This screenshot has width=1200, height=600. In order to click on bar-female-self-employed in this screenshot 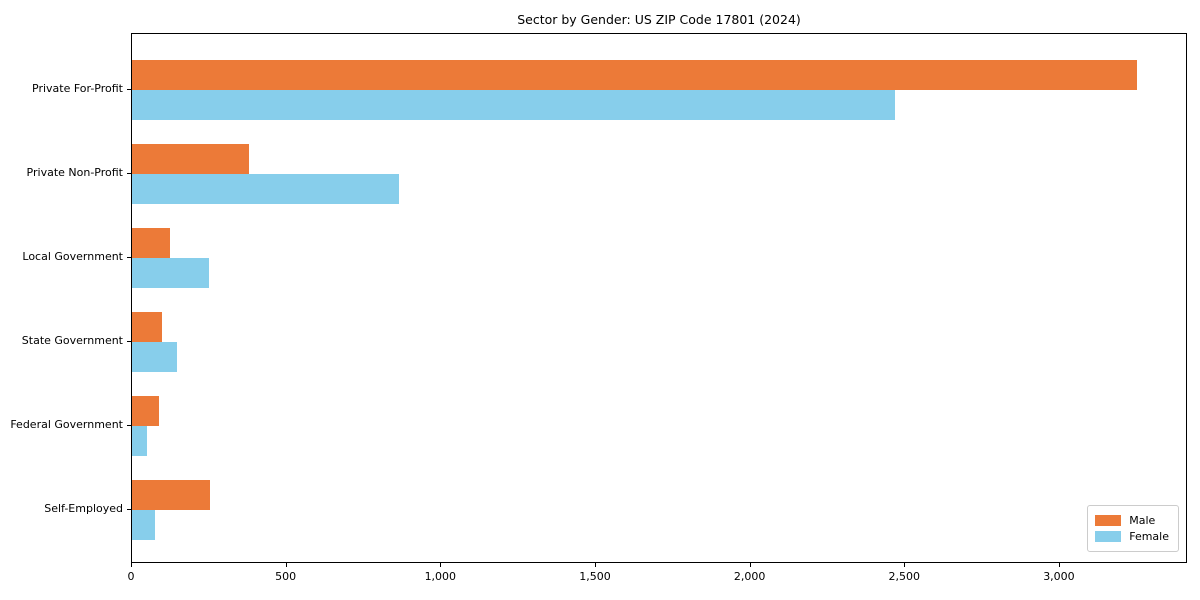, I will do `click(143, 525)`.